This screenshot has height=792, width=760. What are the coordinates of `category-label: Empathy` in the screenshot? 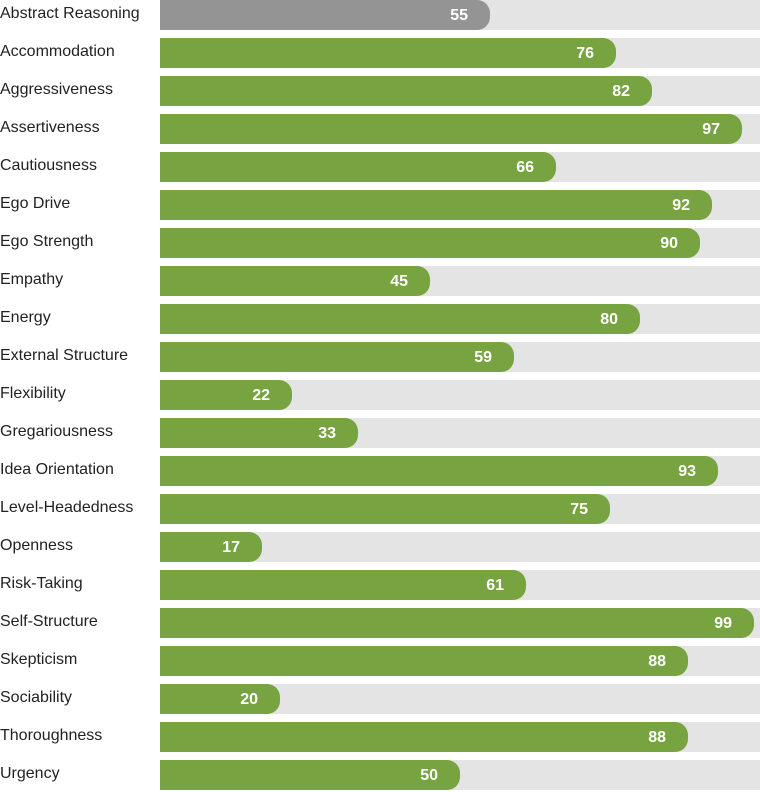 It's located at (32, 279).